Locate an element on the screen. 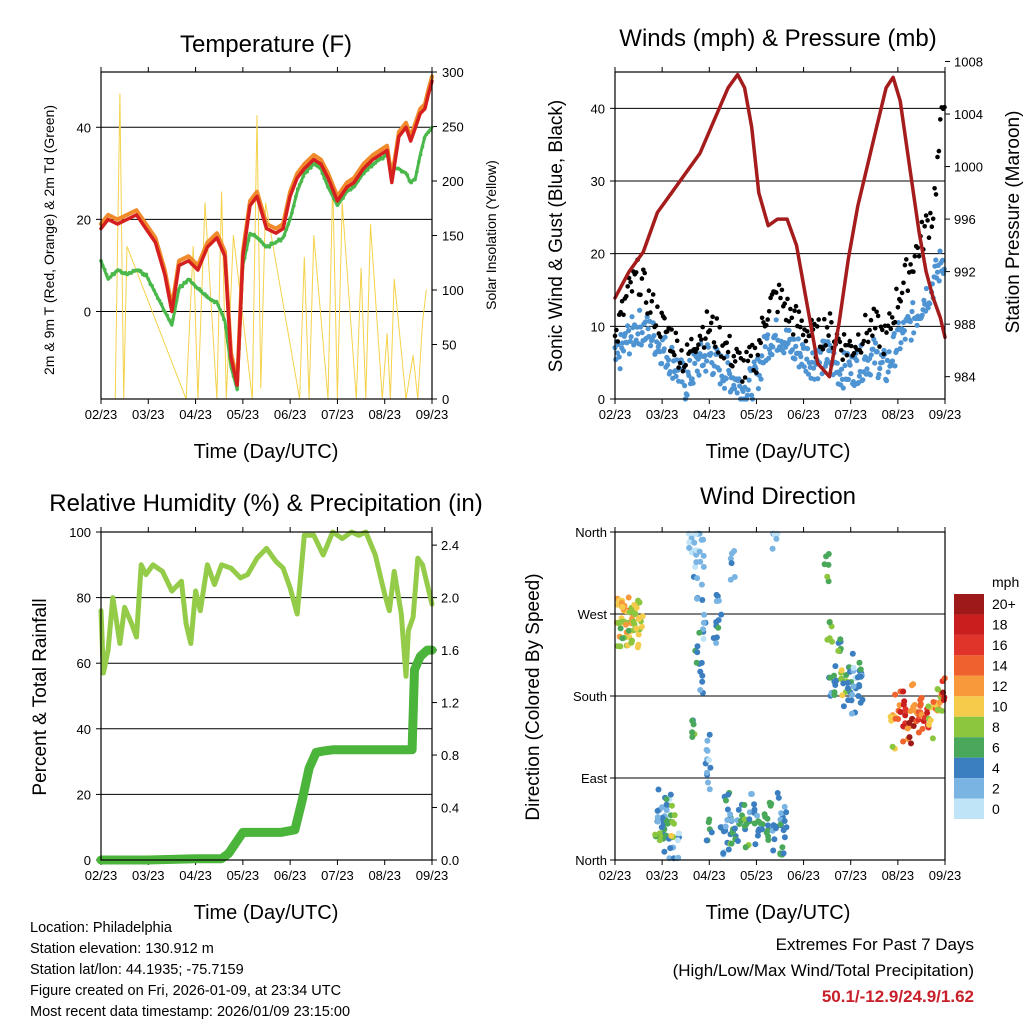  colorbar-label: 16 is located at coordinates (1000, 645).